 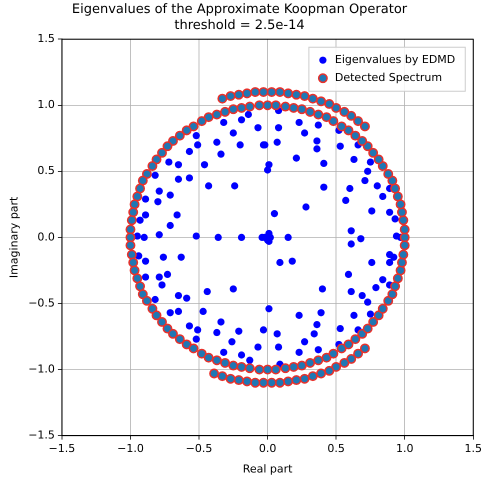 What do you see at coordinates (41, 435) in the screenshot?
I see `y-tick-label: −1.5` at bounding box center [41, 435].